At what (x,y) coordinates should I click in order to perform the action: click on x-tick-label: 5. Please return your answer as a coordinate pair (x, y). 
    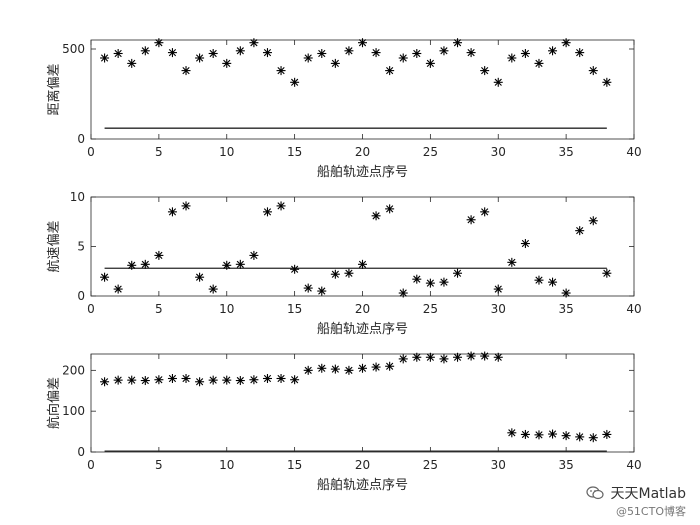
    Looking at the image, I should click on (159, 465).